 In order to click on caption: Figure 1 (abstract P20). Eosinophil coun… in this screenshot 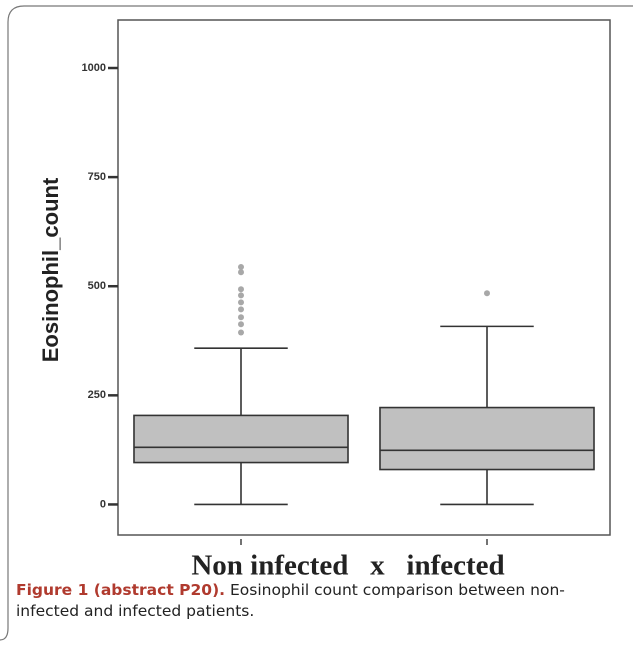, I will do `click(316, 601)`.